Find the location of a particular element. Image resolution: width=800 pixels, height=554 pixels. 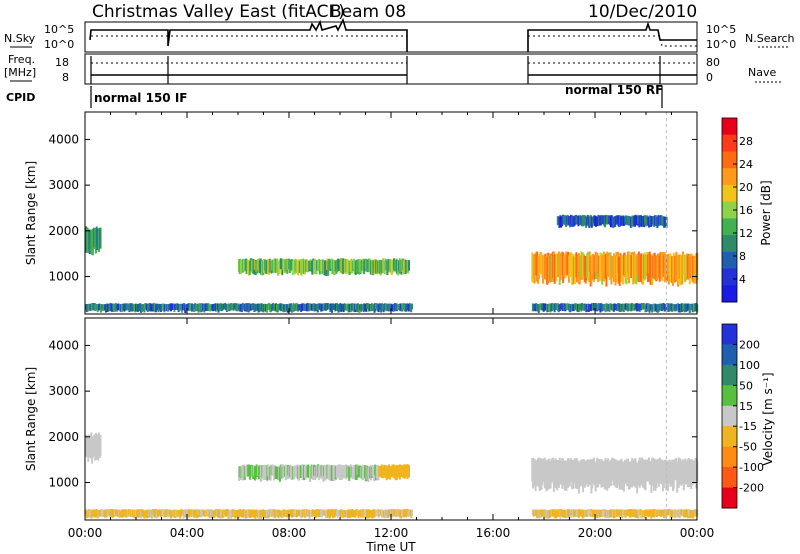

power-feature-upper-band is located at coordinates (612, 221).